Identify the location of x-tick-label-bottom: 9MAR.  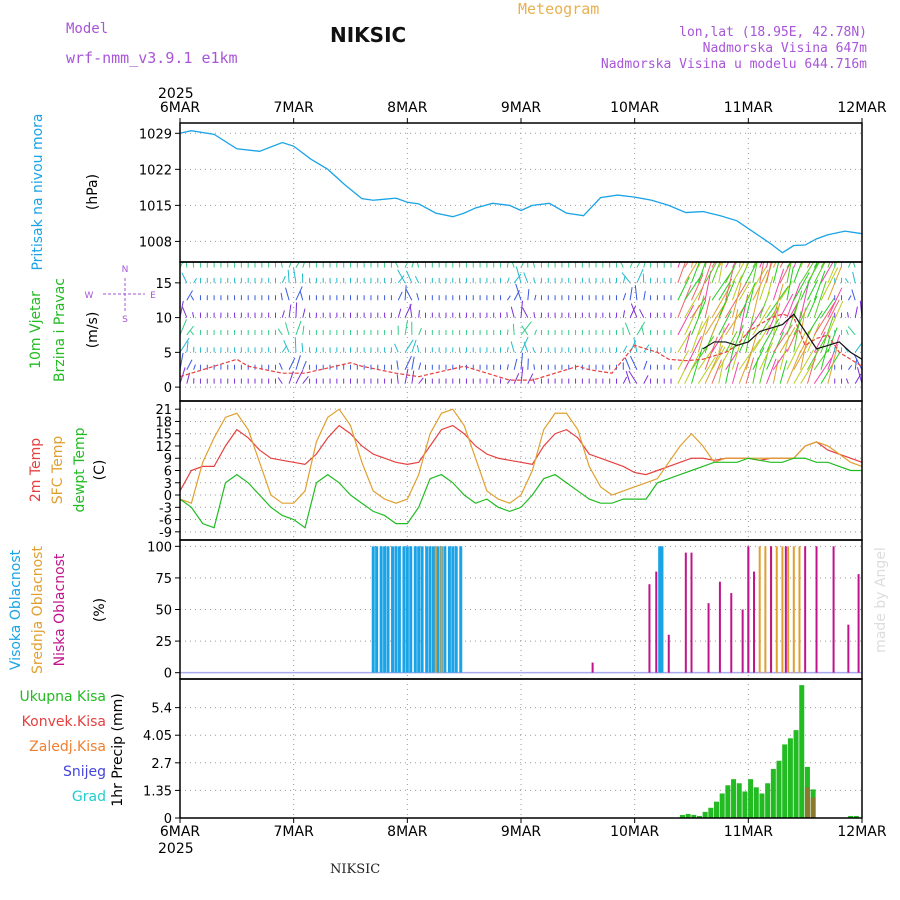
(521, 832).